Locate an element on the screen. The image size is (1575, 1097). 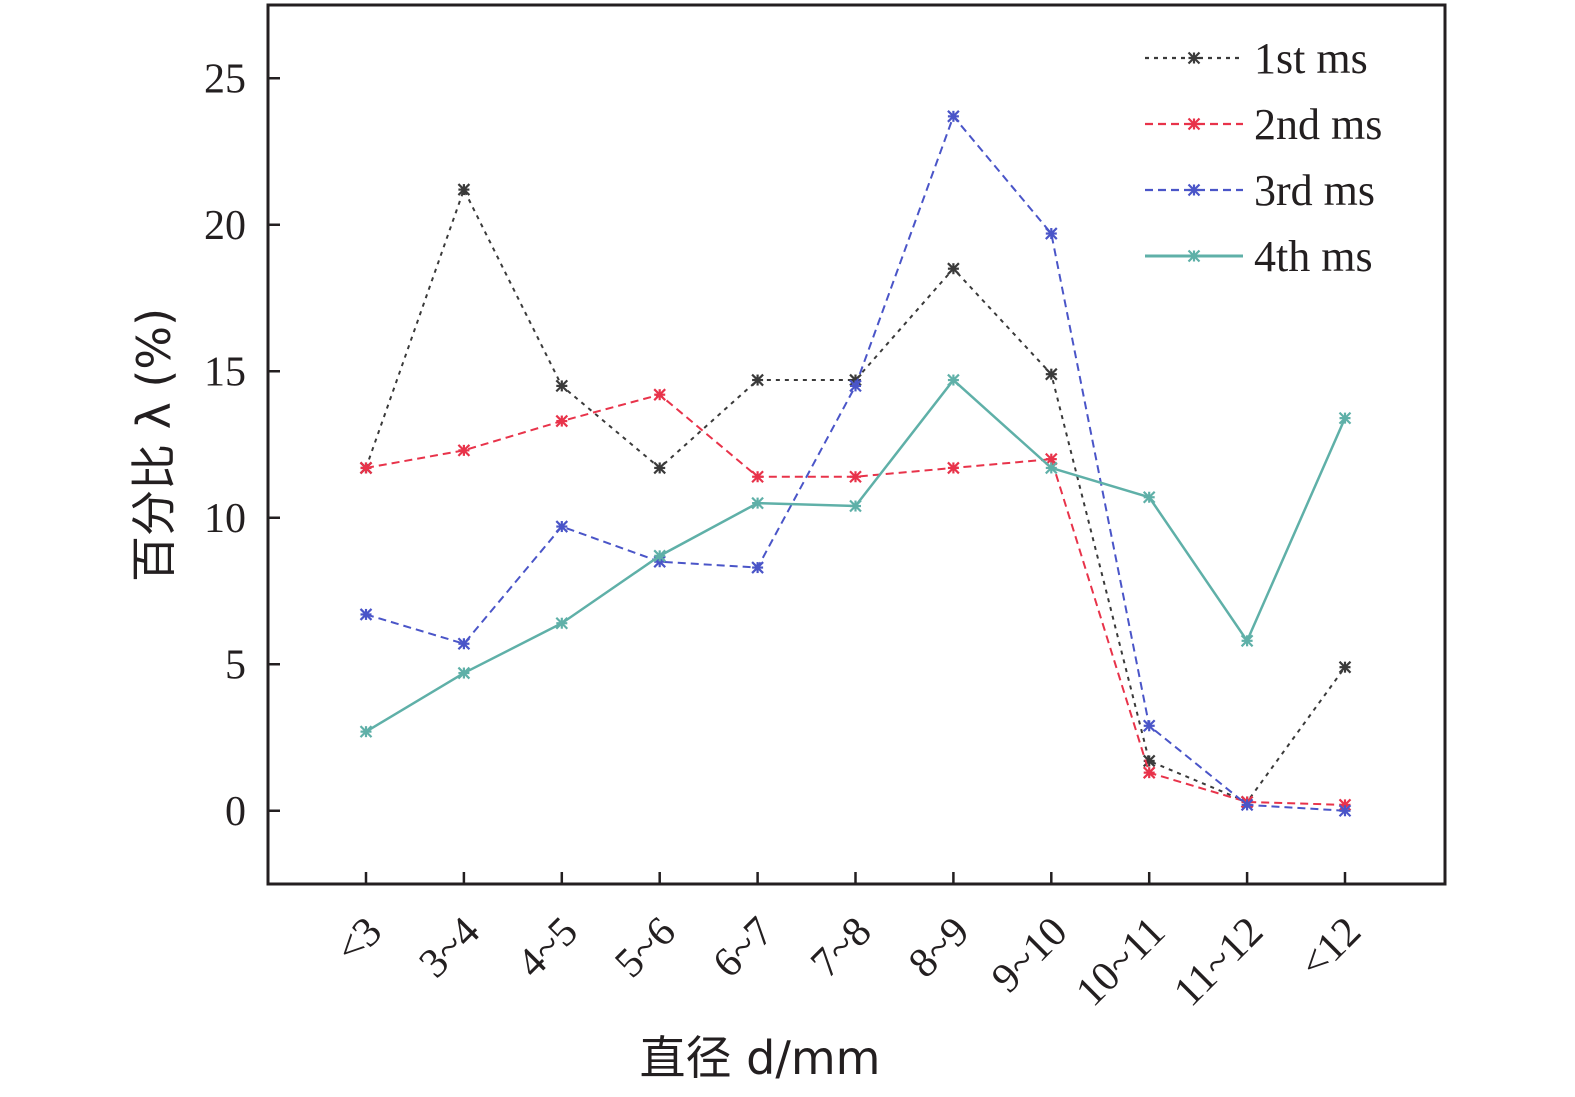
legend-label: 4th ms is located at coordinates (1313, 256).